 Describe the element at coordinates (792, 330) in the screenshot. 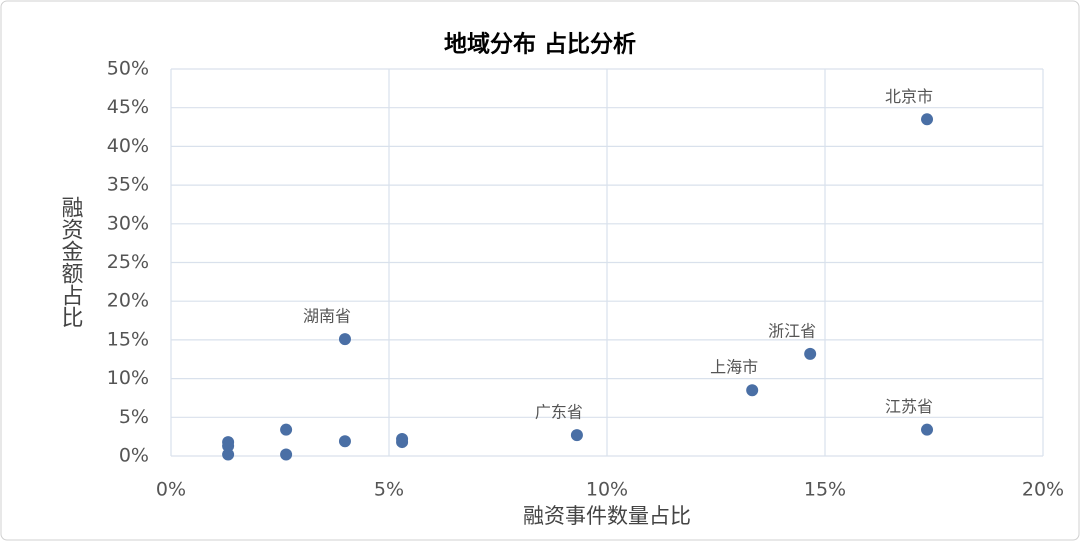

I see `point-label: 浙江省` at that location.